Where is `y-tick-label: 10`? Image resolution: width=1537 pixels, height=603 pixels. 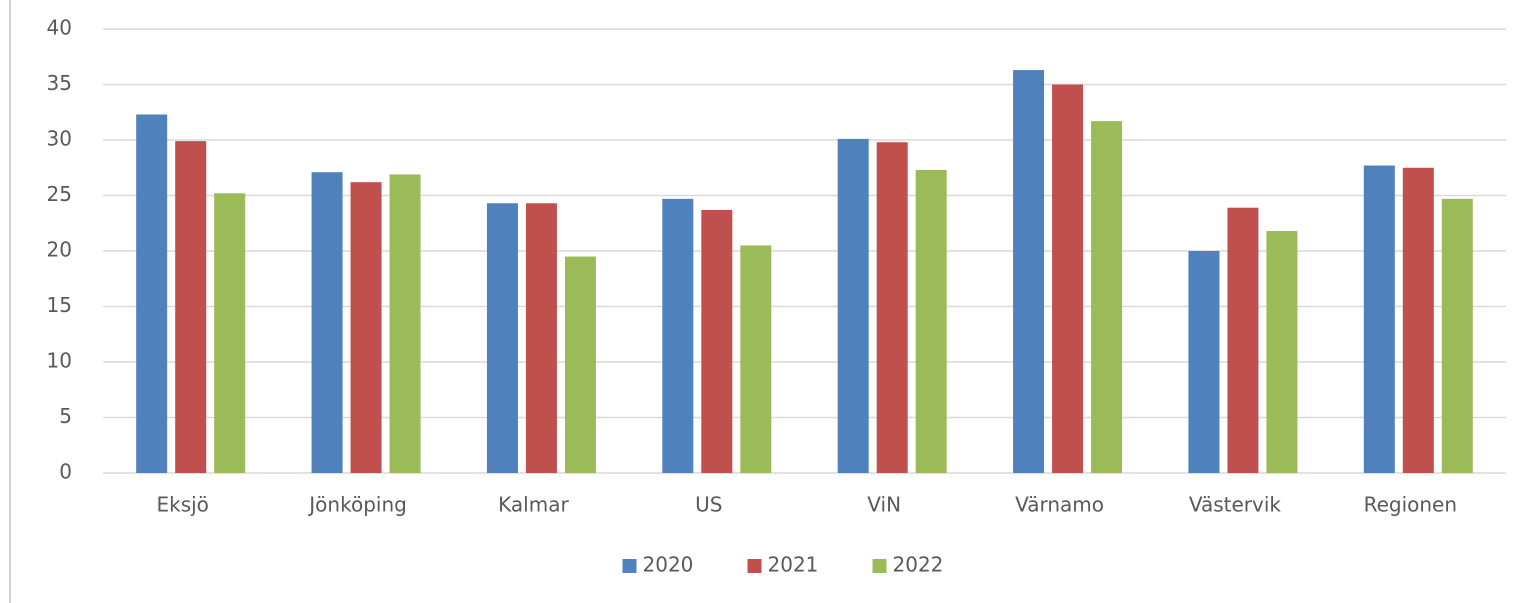
y-tick-label: 10 is located at coordinates (59, 361).